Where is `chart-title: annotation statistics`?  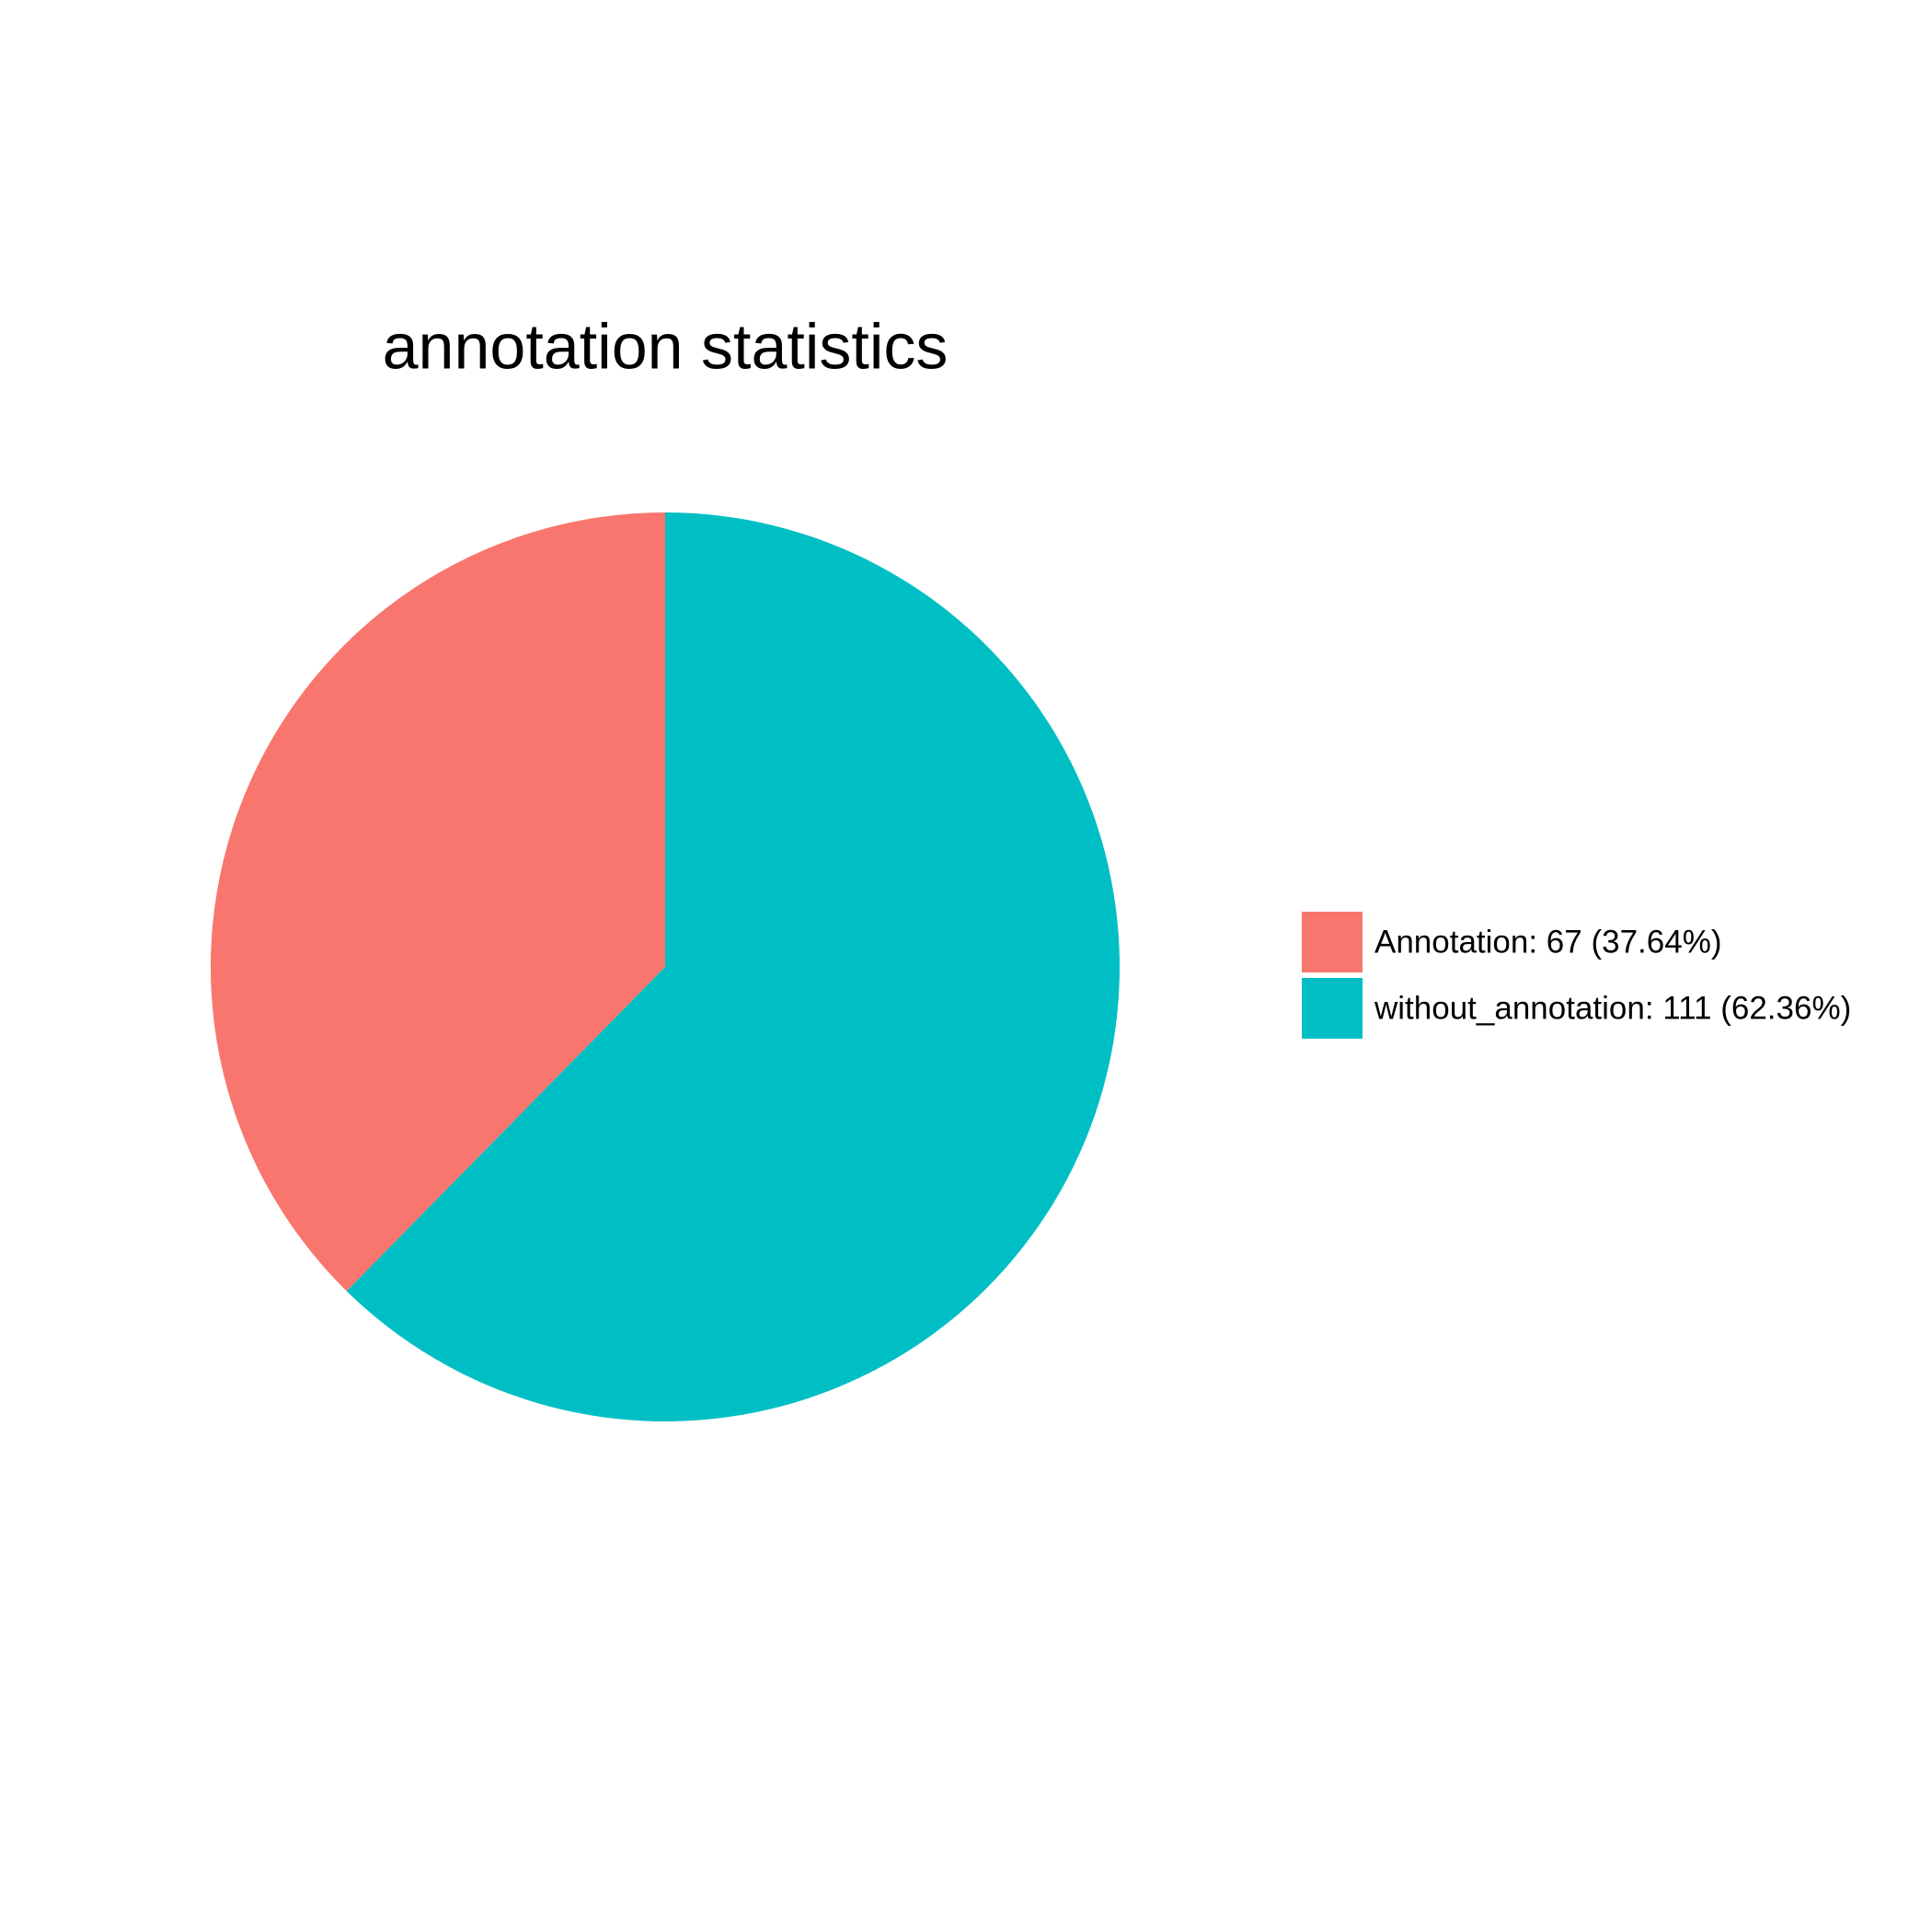
chart-title: annotation statistics is located at coordinates (666, 346).